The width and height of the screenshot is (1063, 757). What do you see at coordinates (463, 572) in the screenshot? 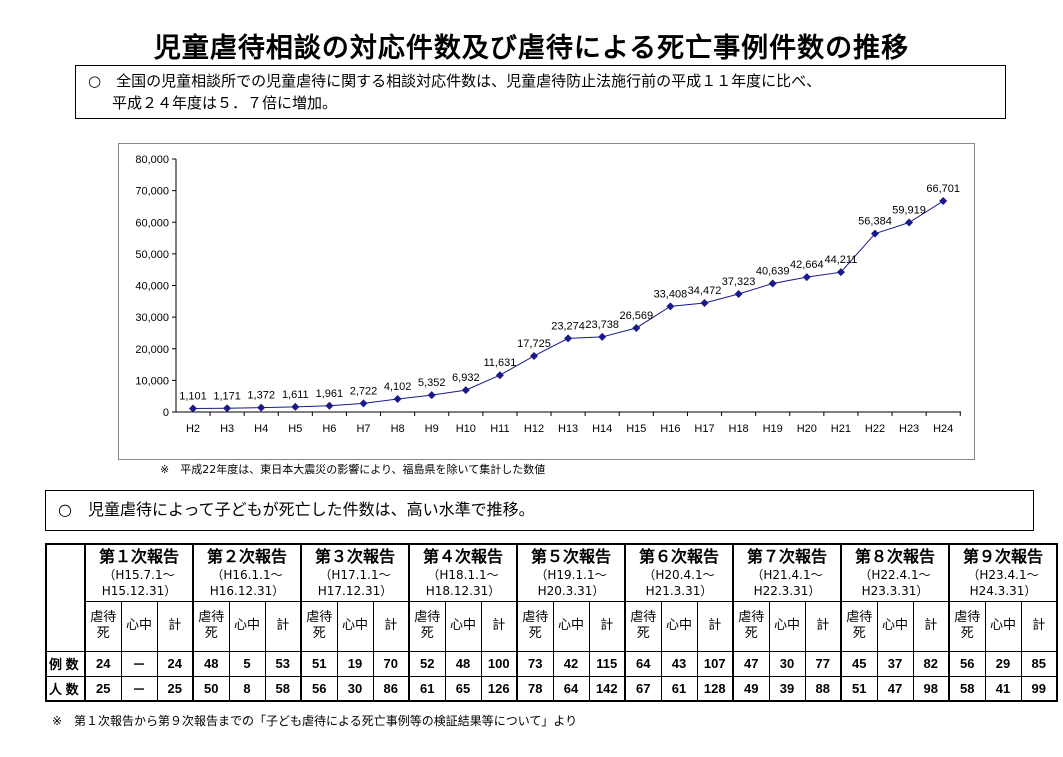
I see `report-header: 第４次報告 （H18.1.1～ H18.12.31）` at bounding box center [463, 572].